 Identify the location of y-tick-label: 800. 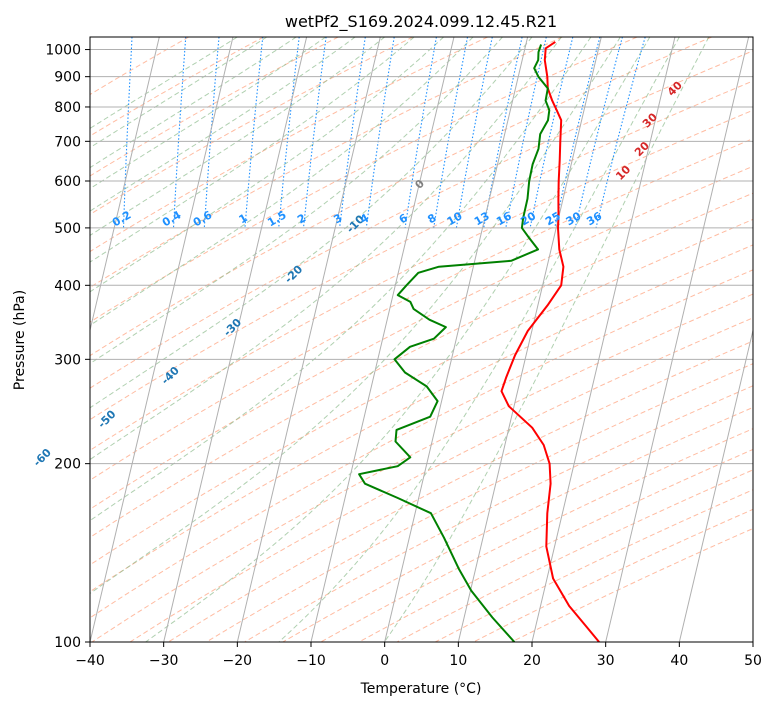
(67, 108).